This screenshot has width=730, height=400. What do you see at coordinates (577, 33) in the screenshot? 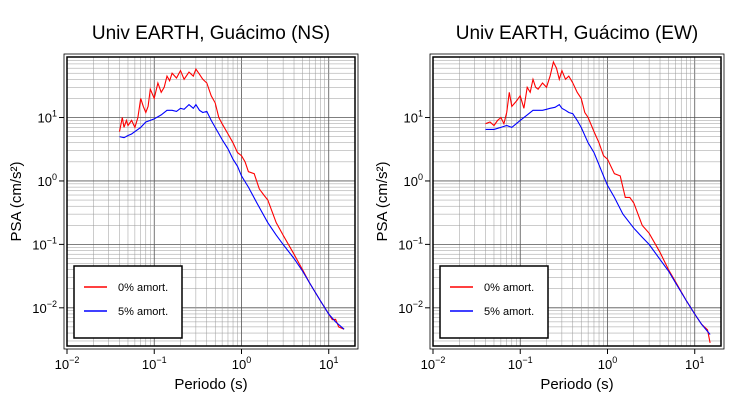
I see `chart-title: Univ EARTH, Guácimo (EW)` at bounding box center [577, 33].